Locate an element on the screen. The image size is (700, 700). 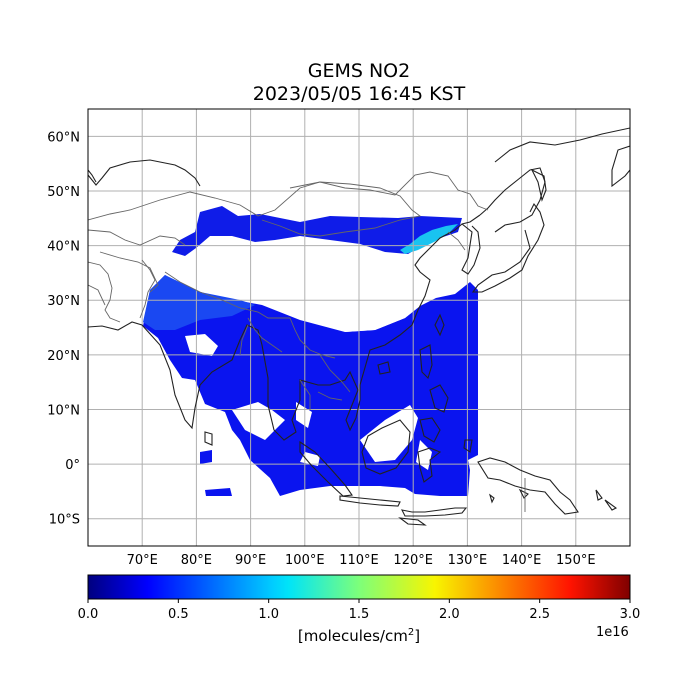
latitude-tick-label: 50°N is located at coordinates (63, 192).